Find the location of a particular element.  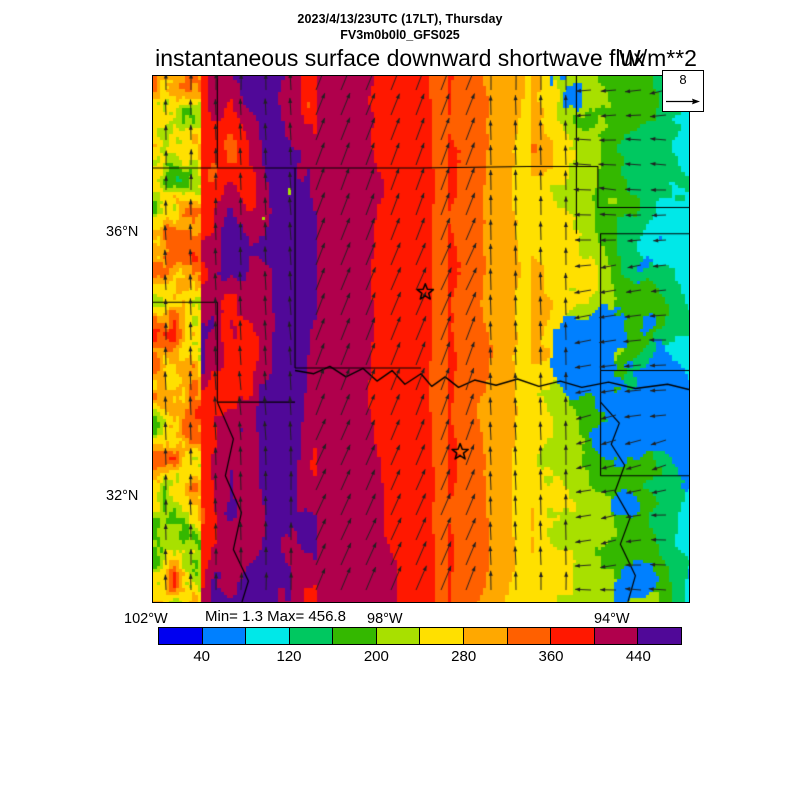

vector-reference-key: 8 is located at coordinates (683, 91).